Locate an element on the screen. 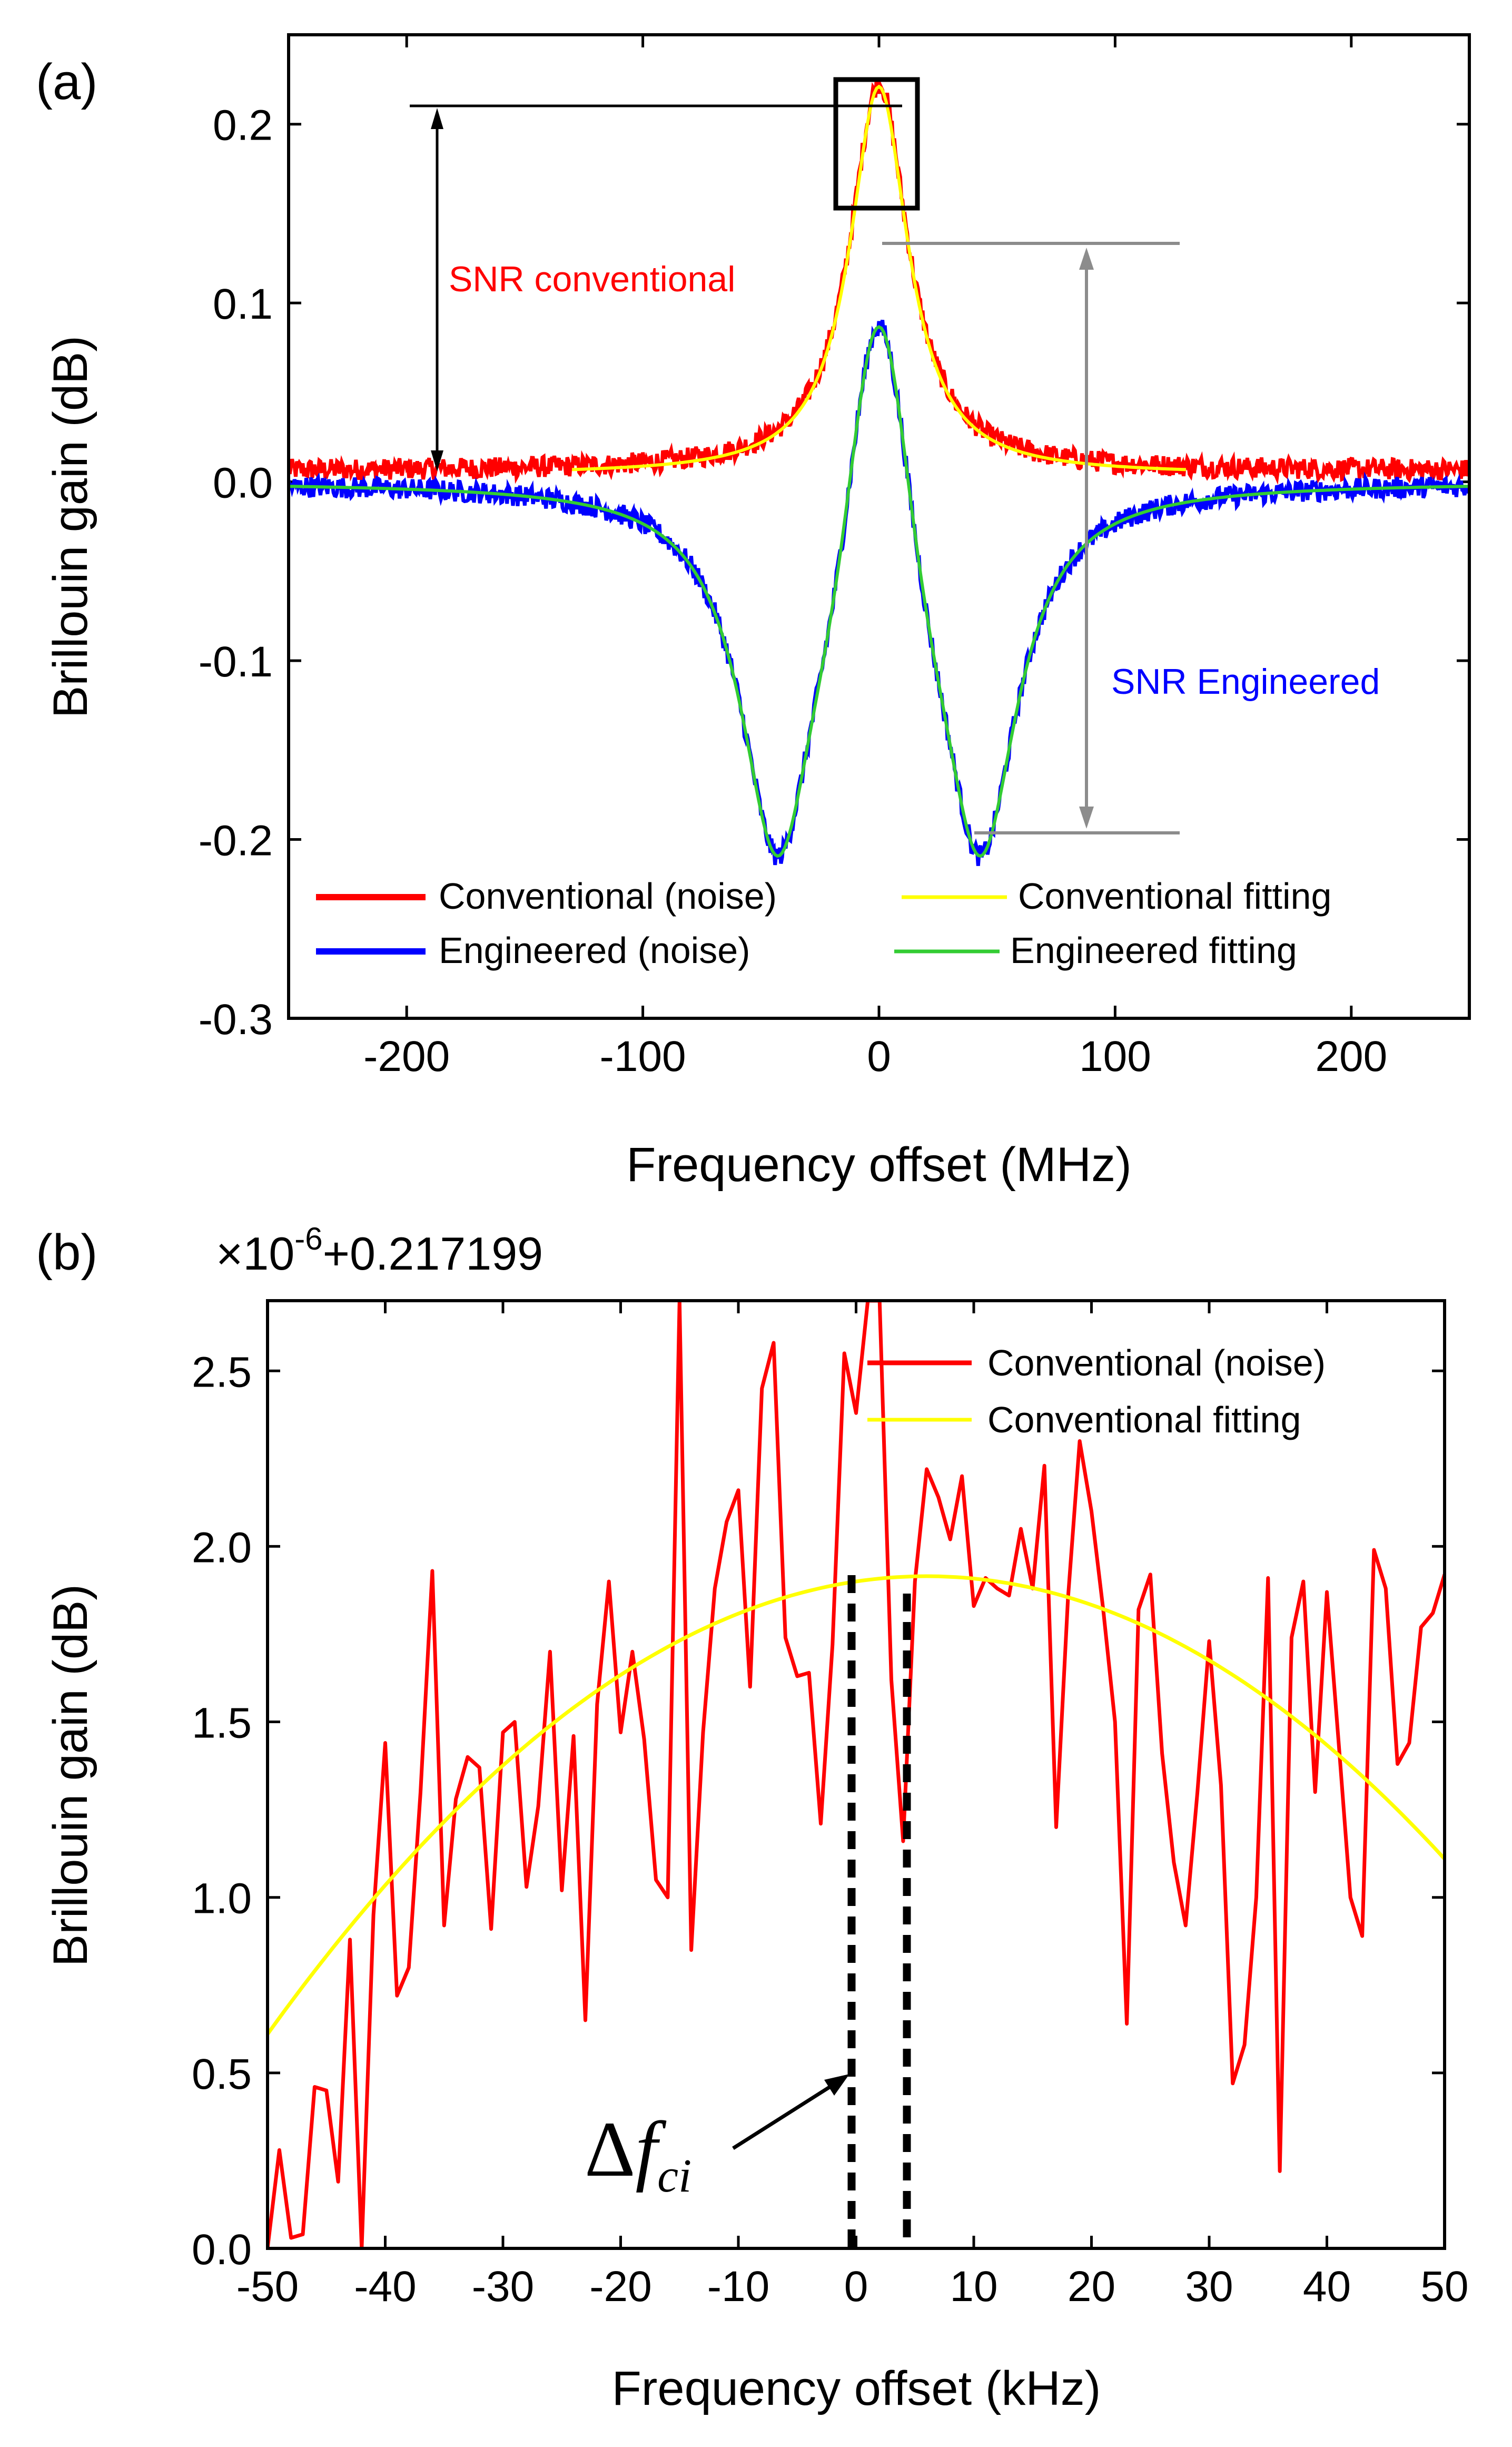 This screenshot has width=1512, height=2447. panel-b-x-tick-label: -20 is located at coordinates (620, 2287).